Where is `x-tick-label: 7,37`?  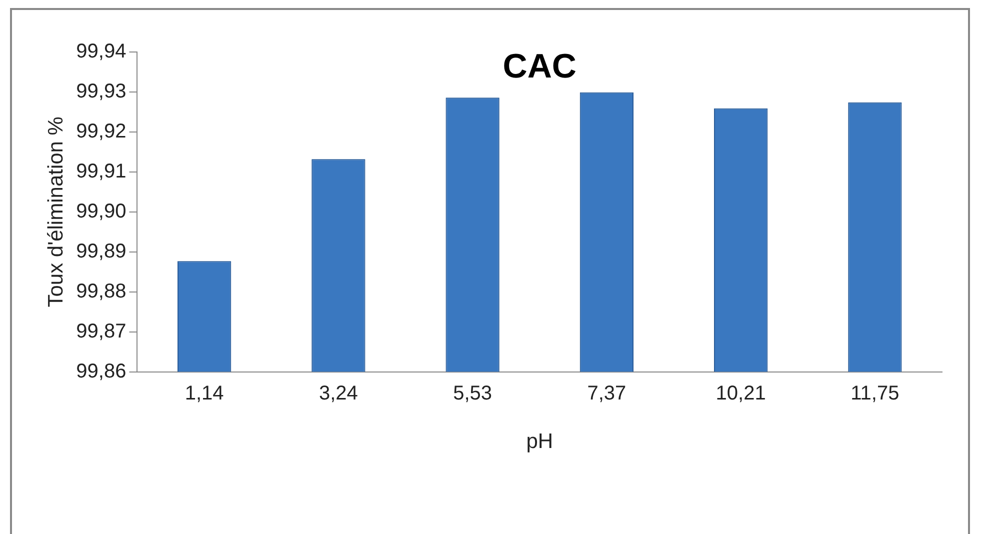
x-tick-label: 7,37 is located at coordinates (606, 393).